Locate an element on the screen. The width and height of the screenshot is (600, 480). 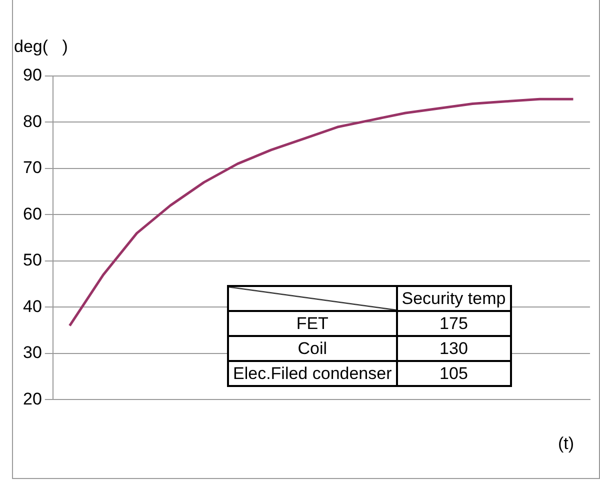
y-tick-label: 90 is located at coordinates (32, 75).